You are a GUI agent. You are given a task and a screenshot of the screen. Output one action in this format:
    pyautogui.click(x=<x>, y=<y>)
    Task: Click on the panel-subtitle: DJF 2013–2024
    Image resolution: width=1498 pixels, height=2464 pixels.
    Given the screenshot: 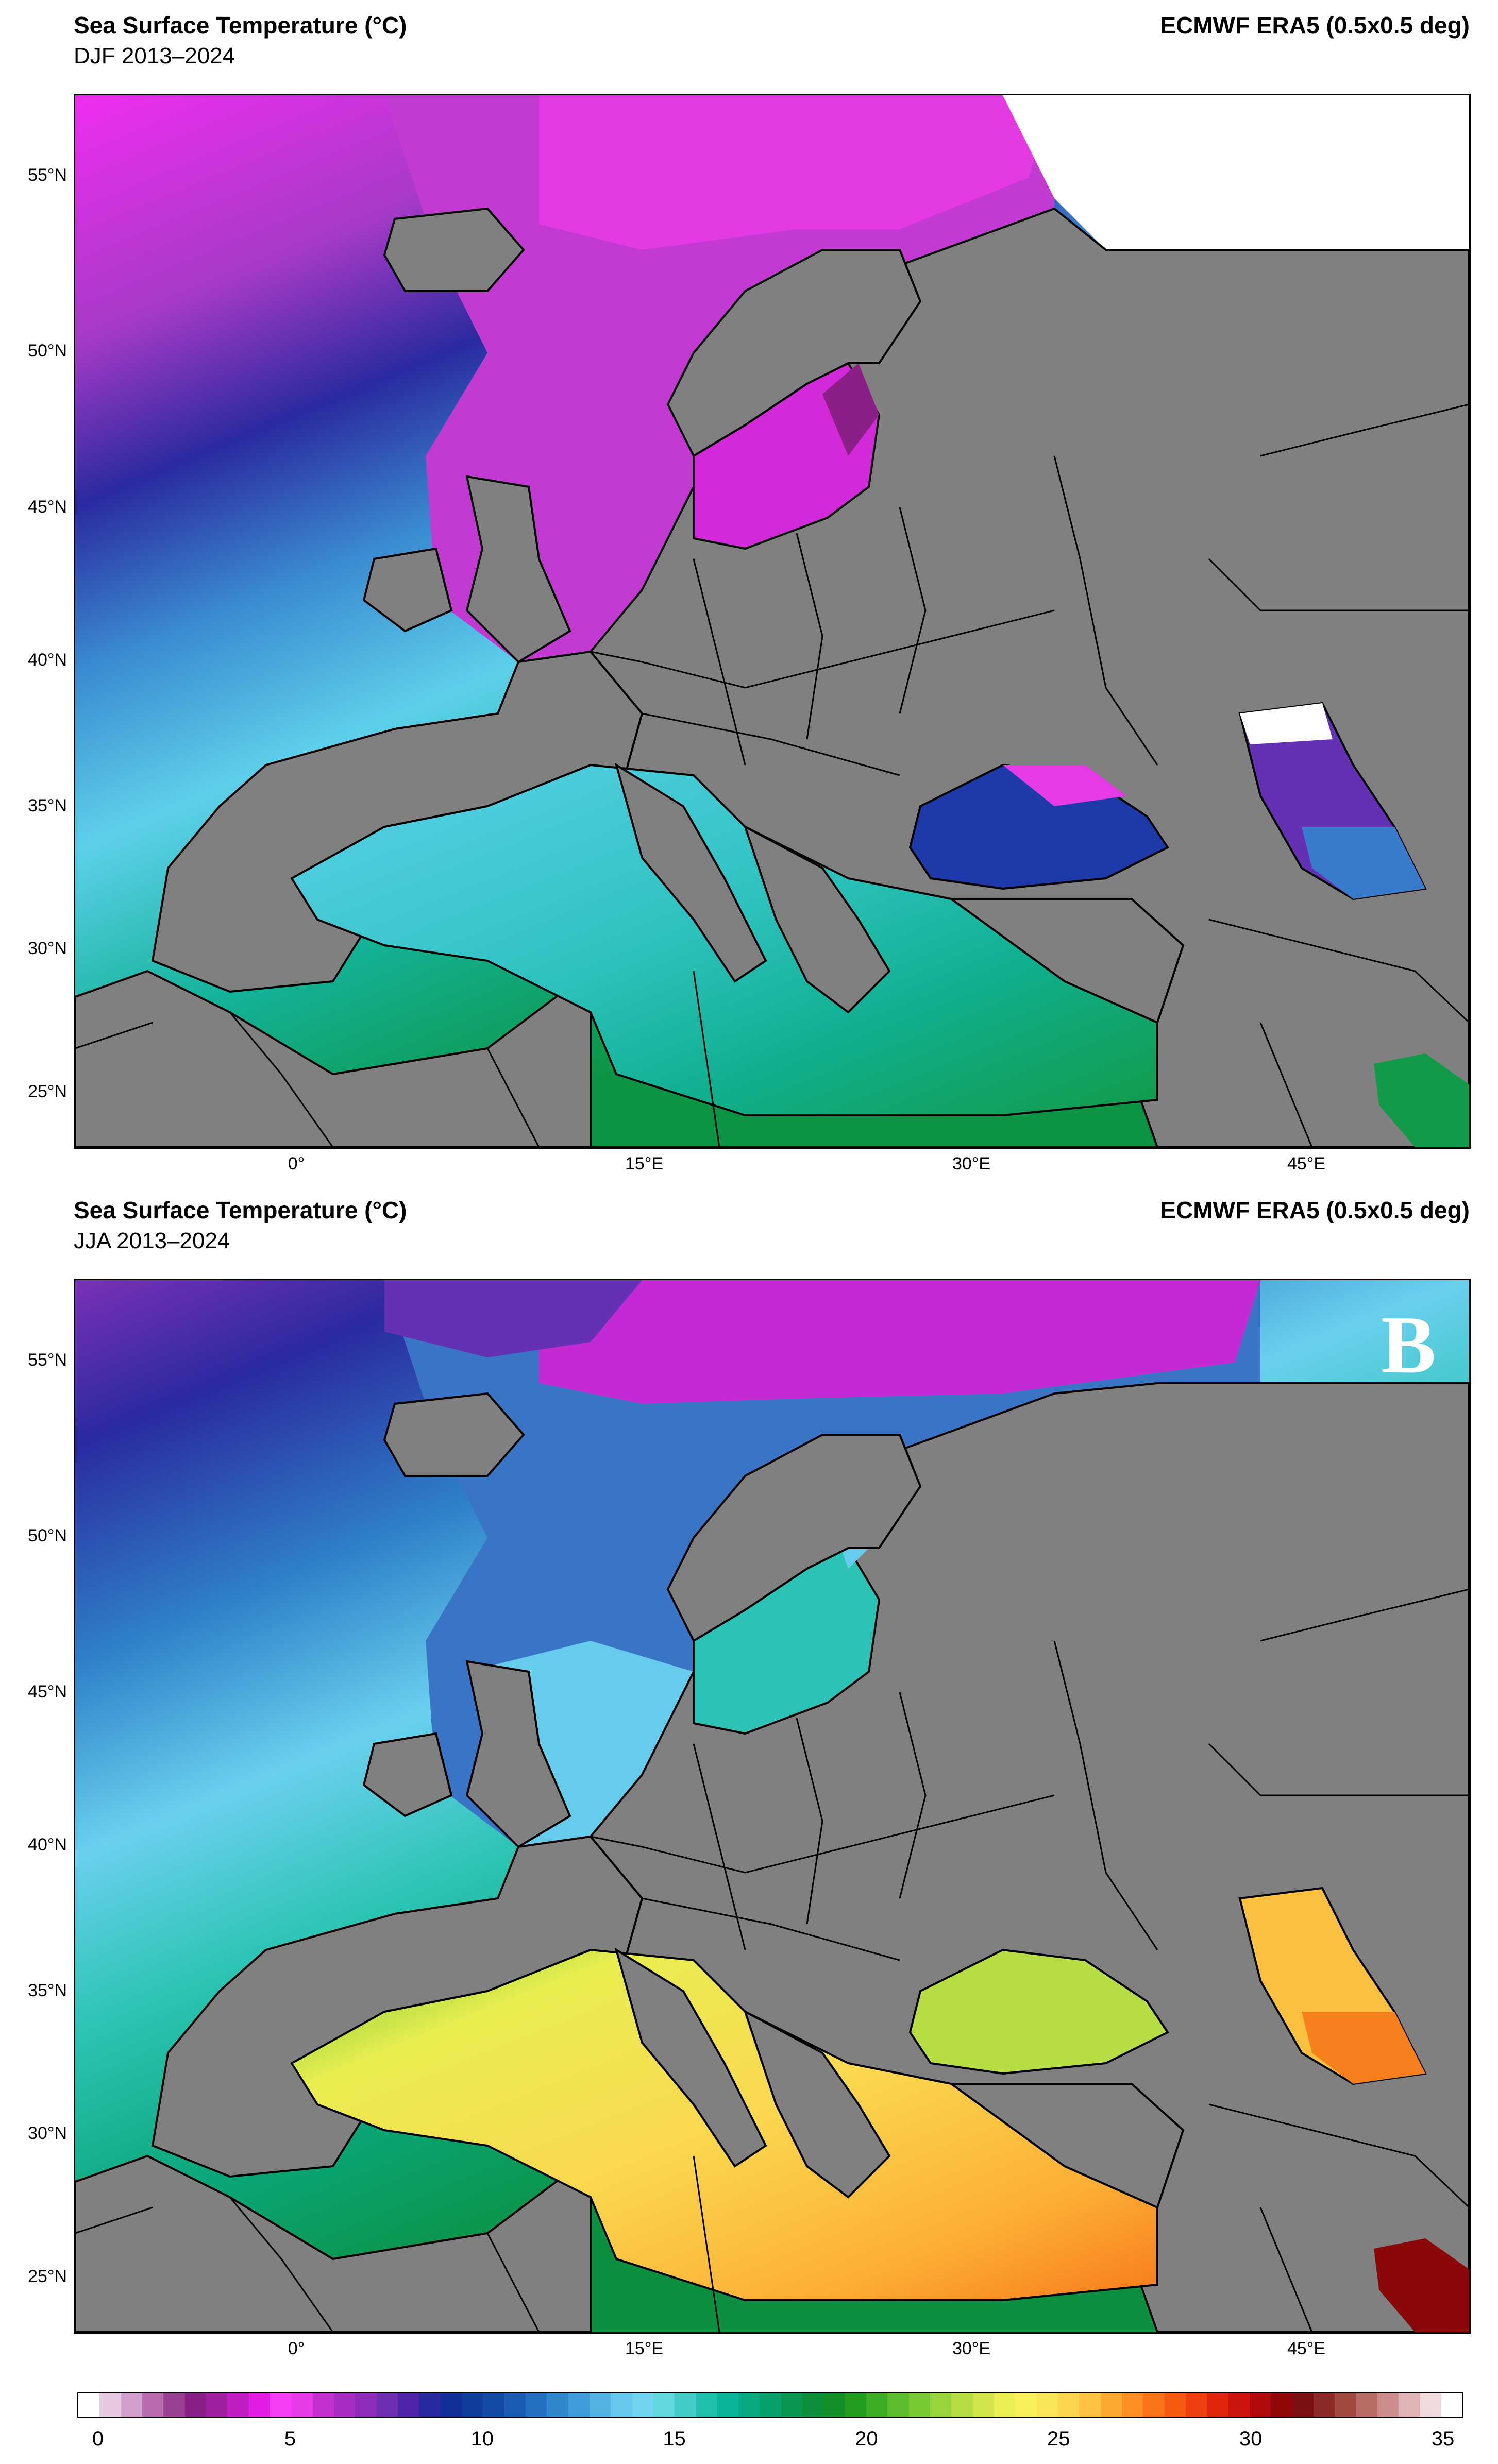 What is the action you would take?
    pyautogui.click(x=154, y=56)
    